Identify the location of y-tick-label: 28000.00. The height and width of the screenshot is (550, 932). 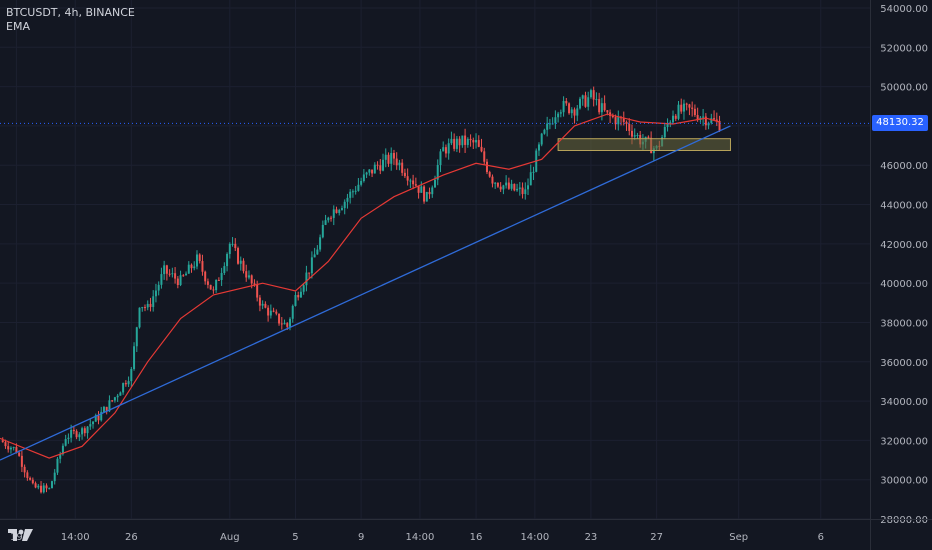
(904, 520).